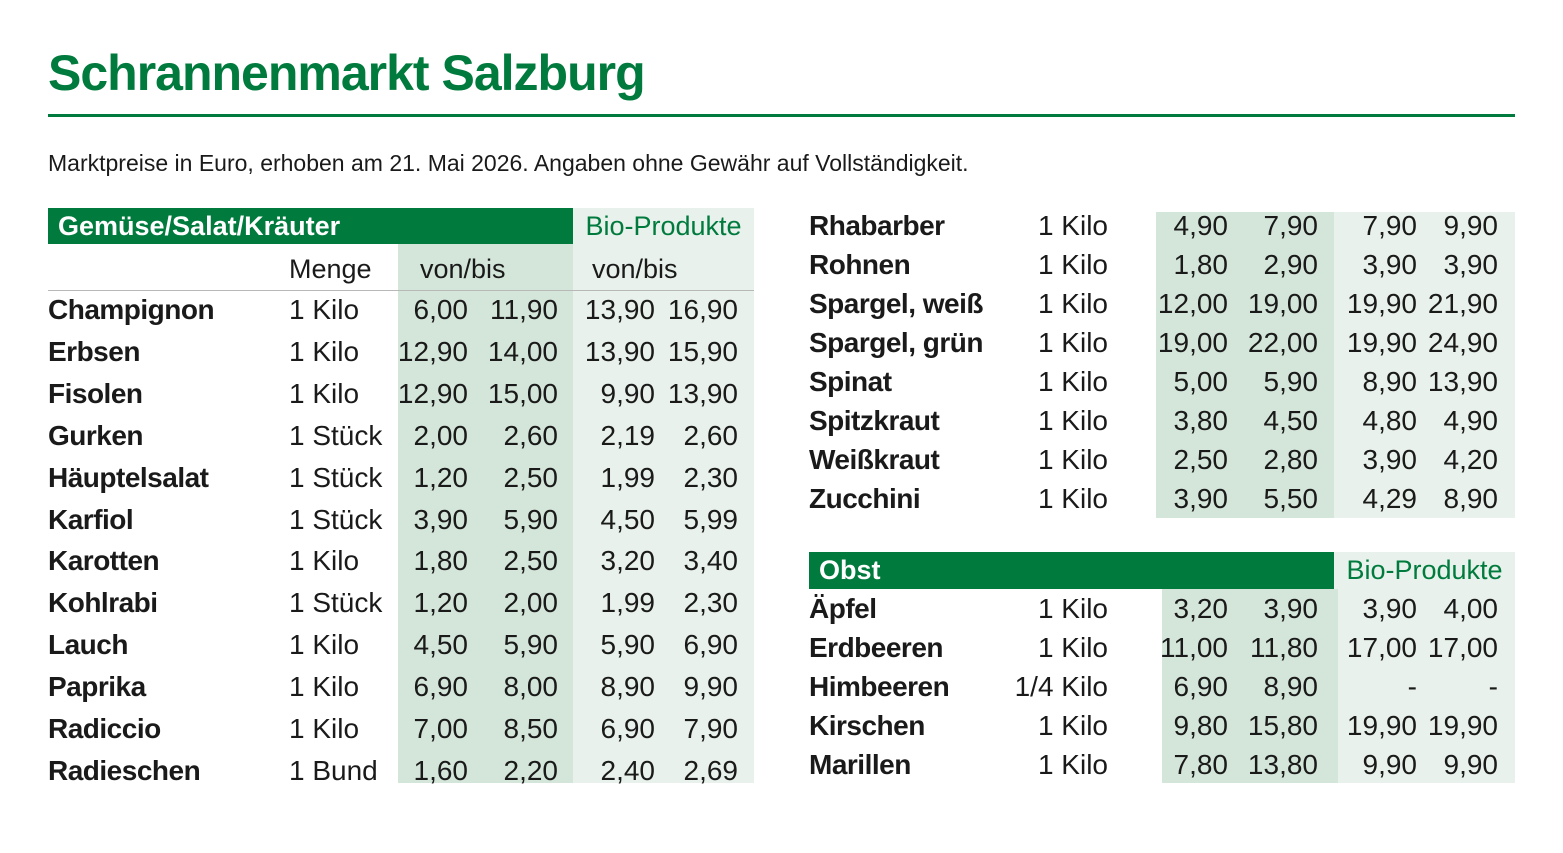 The width and height of the screenshot is (1563, 853). Describe the element at coordinates (1462, 725) in the screenshot. I see `bio-price-bis: 19,90` at that location.